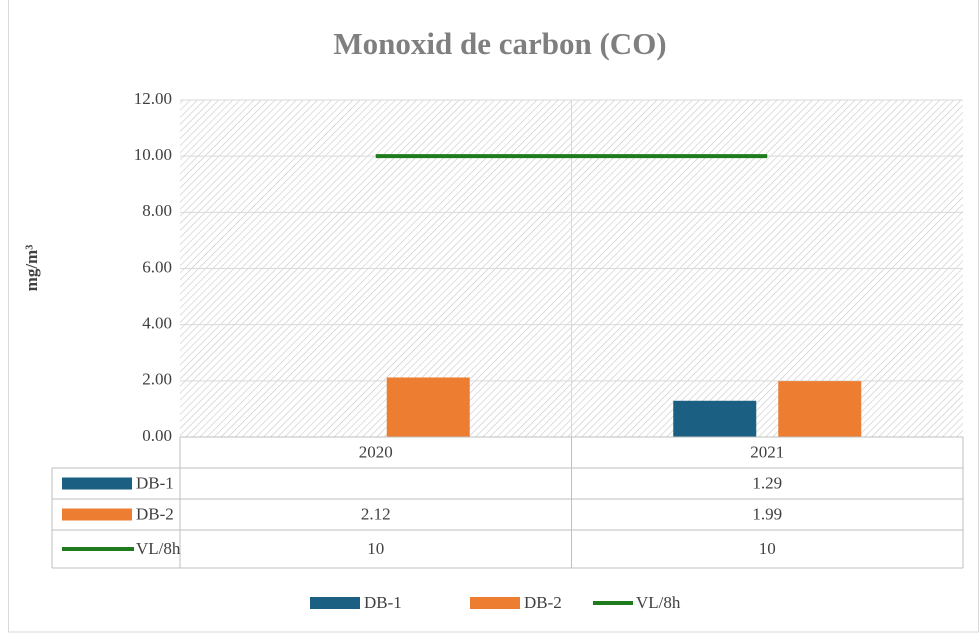 The height and width of the screenshot is (635, 980). I want to click on legend-label: DB-1, so click(383, 602).